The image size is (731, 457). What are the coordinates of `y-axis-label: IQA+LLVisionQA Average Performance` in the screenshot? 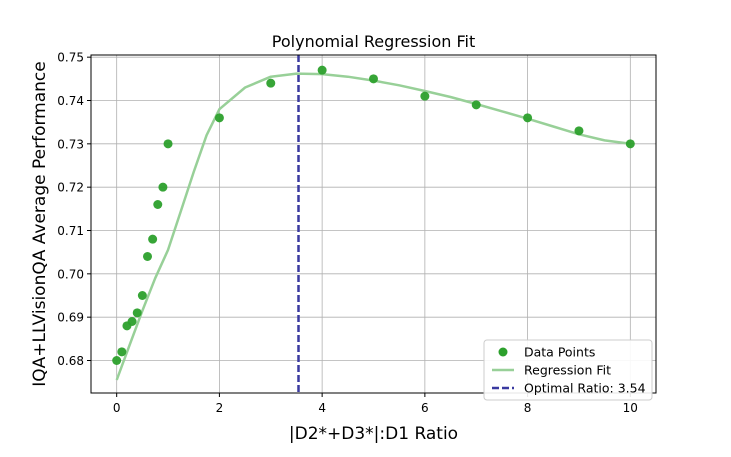 It's located at (40, 223).